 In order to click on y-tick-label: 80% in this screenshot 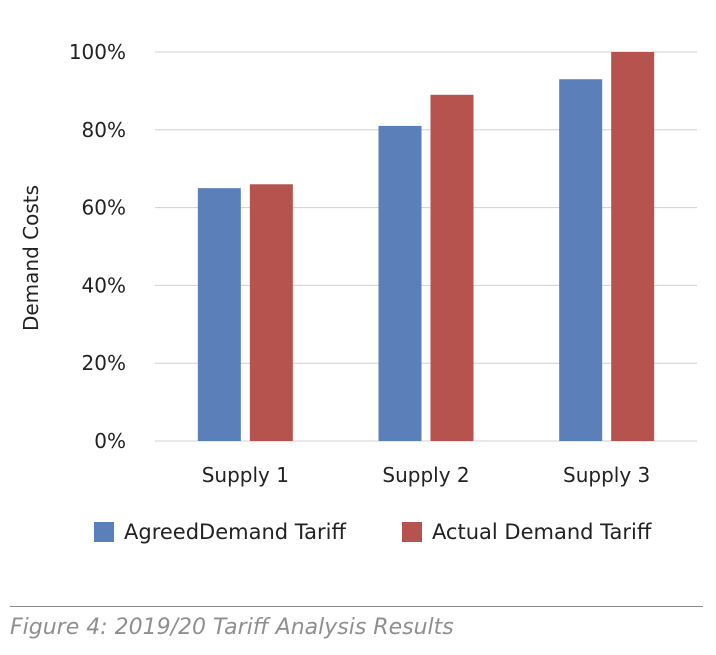, I will do `click(104, 130)`.